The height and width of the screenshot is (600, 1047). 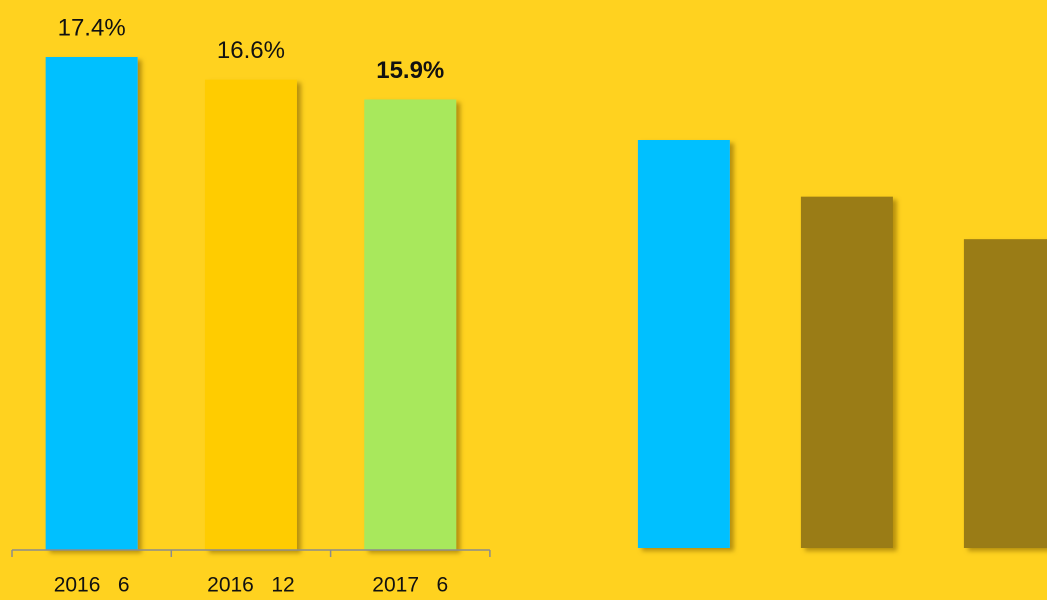 What do you see at coordinates (251, 585) in the screenshot?
I see `x-tick-label: 2016 12` at bounding box center [251, 585].